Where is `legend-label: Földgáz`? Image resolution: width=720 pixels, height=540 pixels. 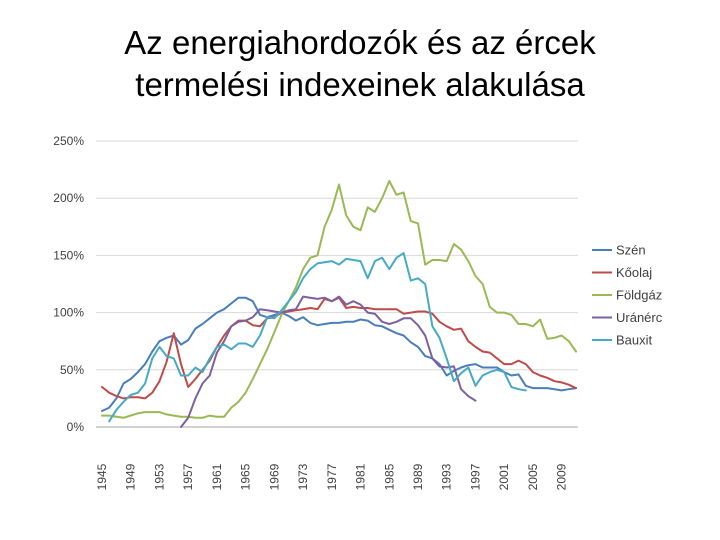
legend-label: Földgáz is located at coordinates (639, 295).